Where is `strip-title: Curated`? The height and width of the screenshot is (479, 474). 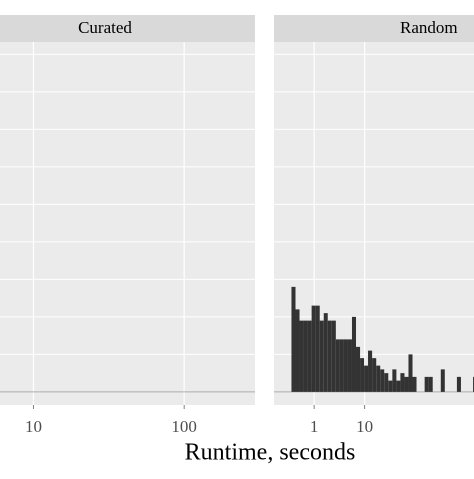
strip-title: Curated is located at coordinates (105, 27).